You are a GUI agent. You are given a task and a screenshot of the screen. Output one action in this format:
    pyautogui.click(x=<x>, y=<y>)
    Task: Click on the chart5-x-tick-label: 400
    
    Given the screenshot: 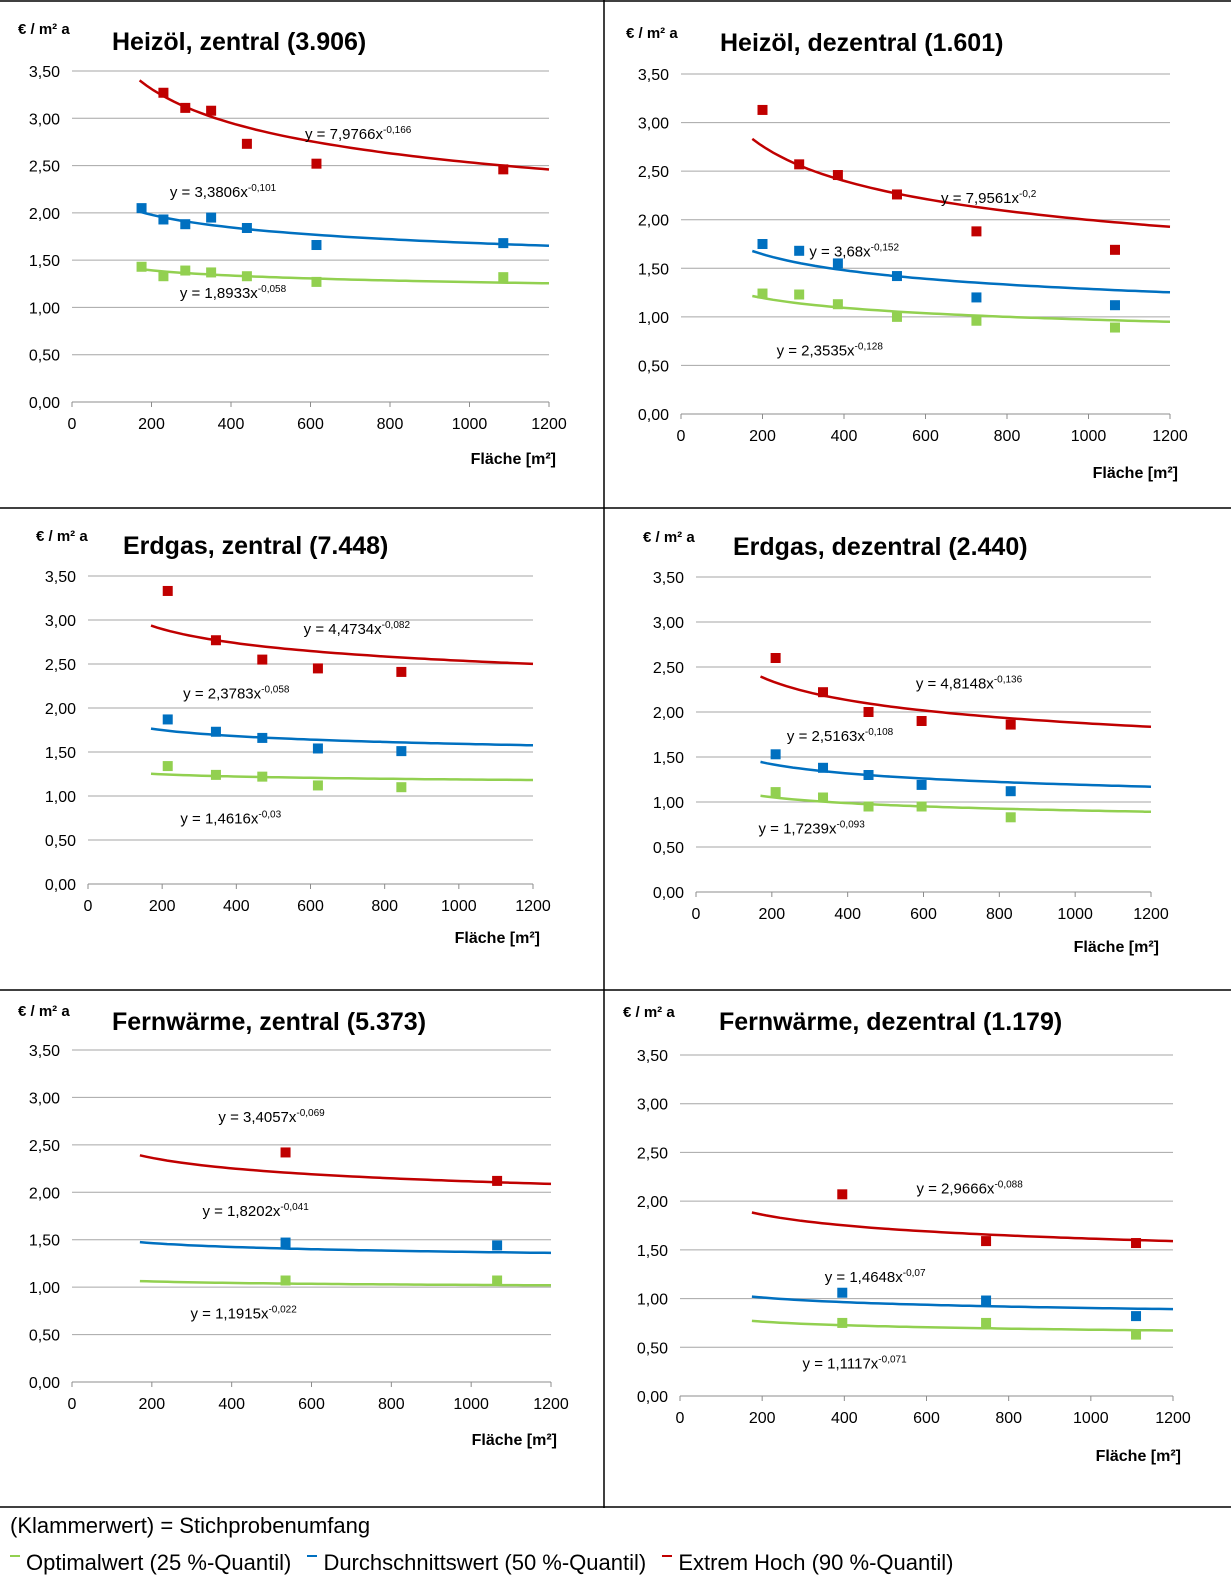 What is the action you would take?
    pyautogui.click(x=231, y=1404)
    